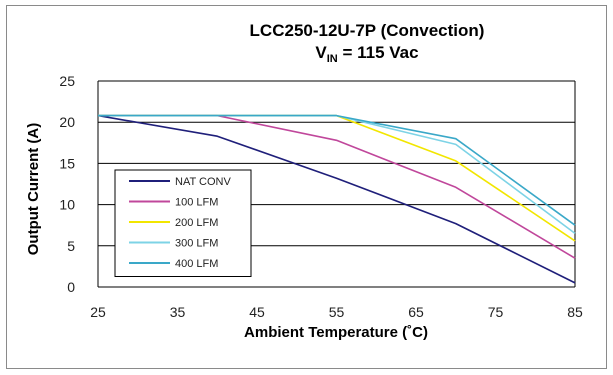 The height and width of the screenshot is (375, 613). What do you see at coordinates (196, 203) in the screenshot?
I see `legend-label: 100 LFM` at bounding box center [196, 203].